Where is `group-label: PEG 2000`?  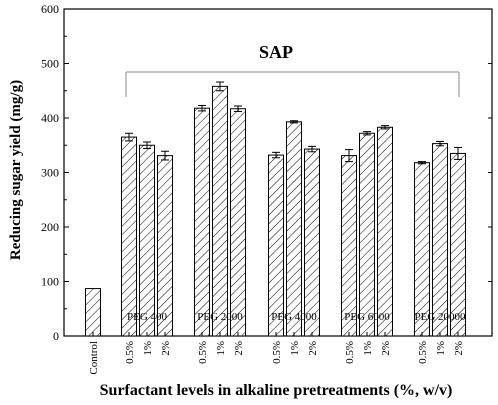 group-label: PEG 2000 is located at coordinates (220, 317).